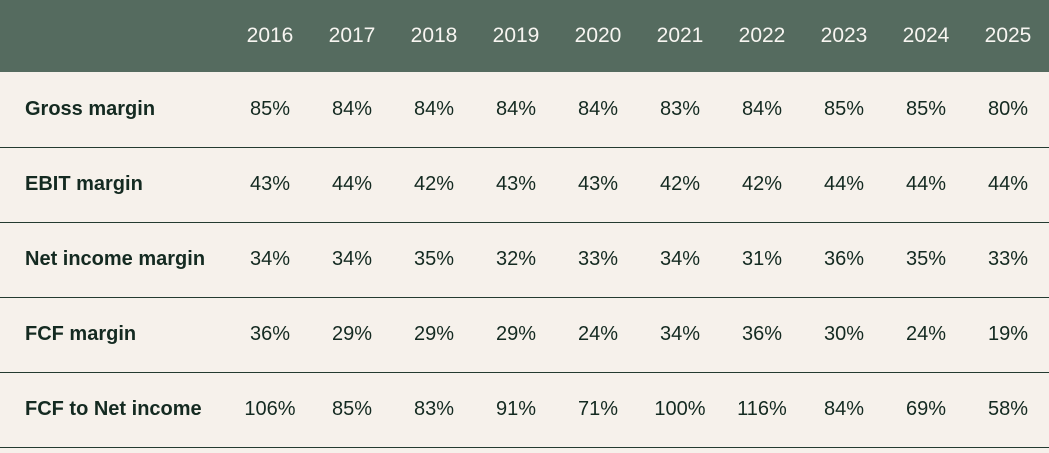 The width and height of the screenshot is (1049, 453). What do you see at coordinates (762, 36) in the screenshot?
I see `year-column-header: 2022` at bounding box center [762, 36].